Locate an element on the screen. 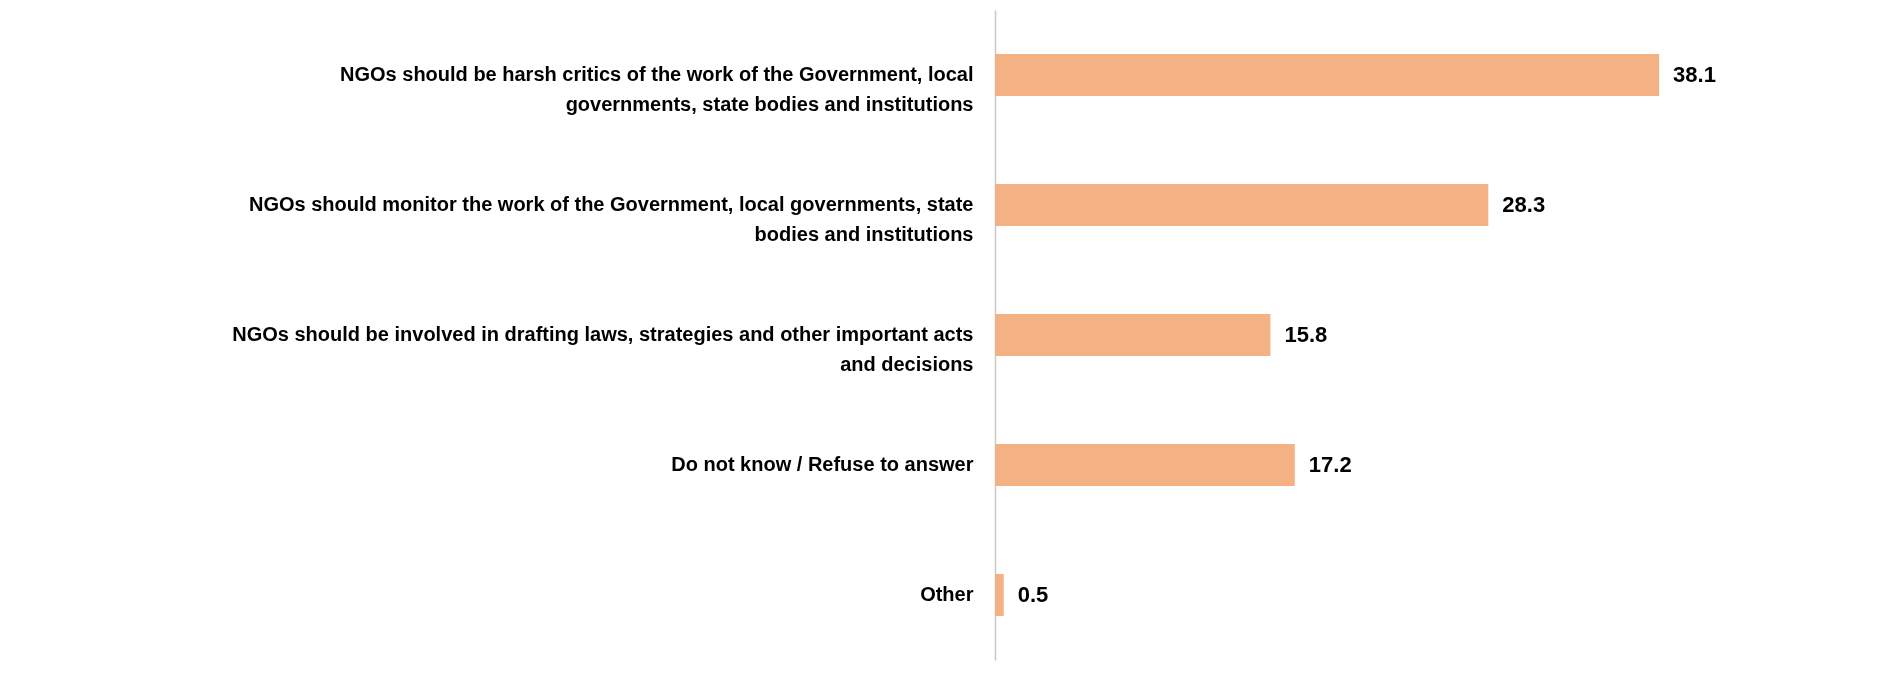  y-tick-label: NGOs should be harsh critics of the work of the Government, local governments, state bodies and institutions is located at coordinates (657, 89).